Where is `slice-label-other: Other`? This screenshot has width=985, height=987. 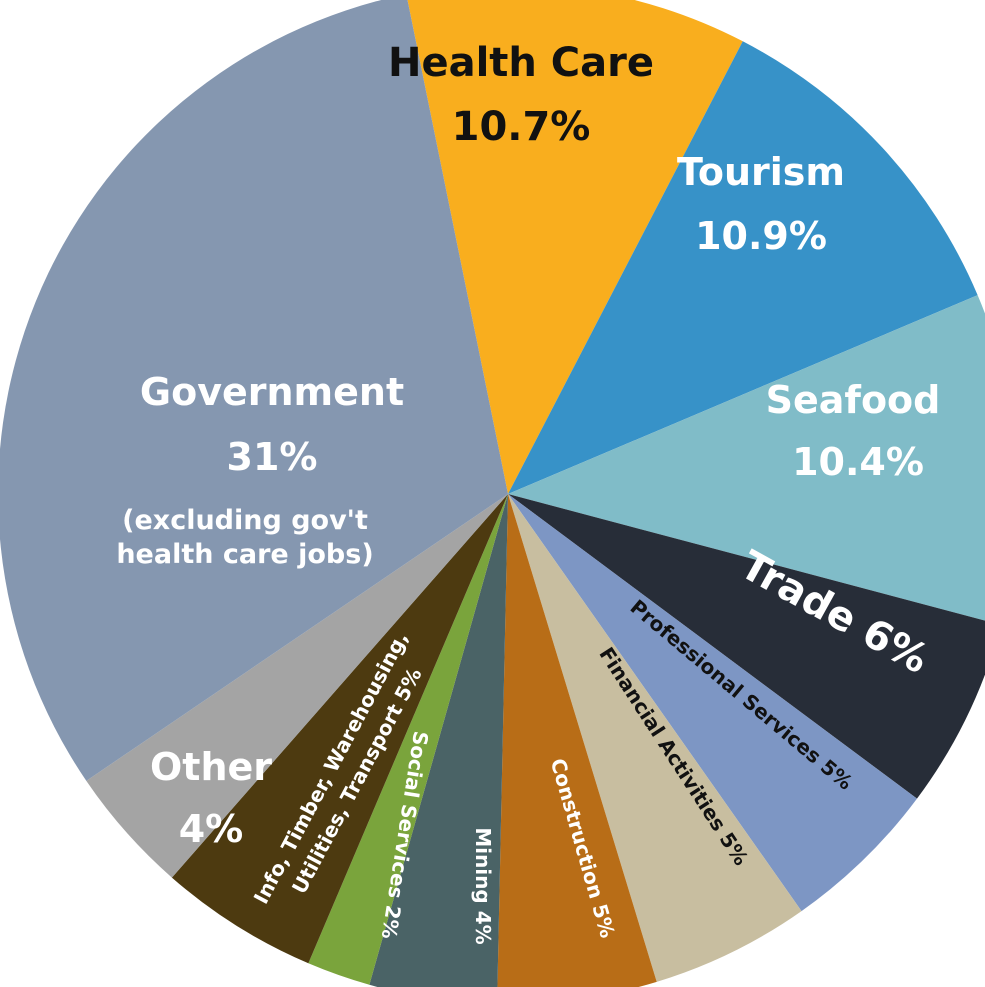
slice-label-other: Other is located at coordinates (211, 767).